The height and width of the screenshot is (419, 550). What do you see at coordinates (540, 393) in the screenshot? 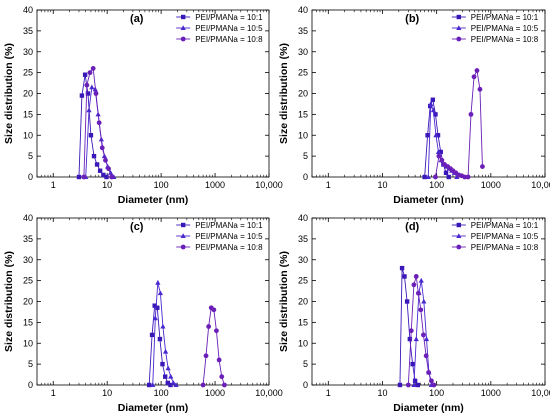
I see `x-tick-label: 10,000` at bounding box center [540, 393].